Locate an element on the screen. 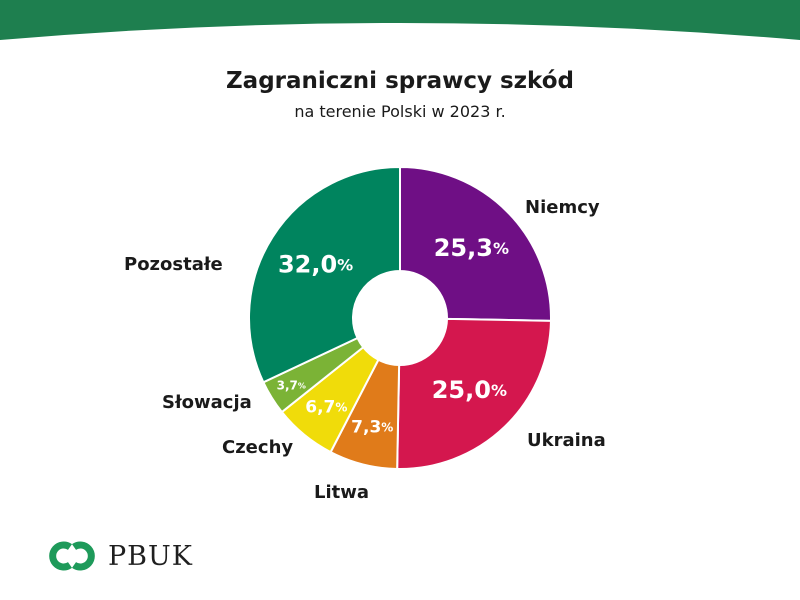 The width and height of the screenshot is (800, 600). slice-ukraina is located at coordinates (474, 393).